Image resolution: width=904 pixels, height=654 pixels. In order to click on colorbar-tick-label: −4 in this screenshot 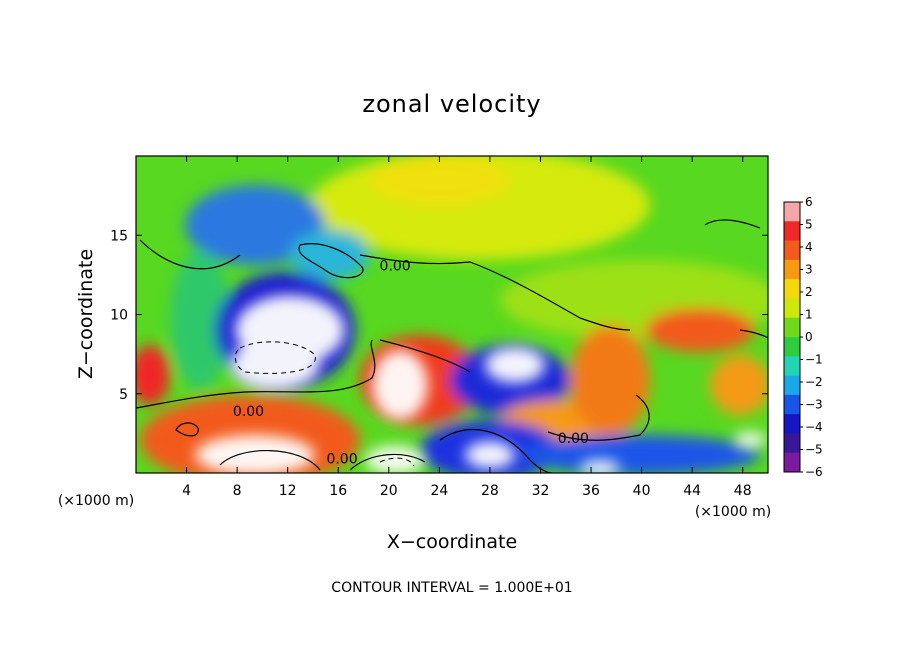, I will do `click(814, 427)`.